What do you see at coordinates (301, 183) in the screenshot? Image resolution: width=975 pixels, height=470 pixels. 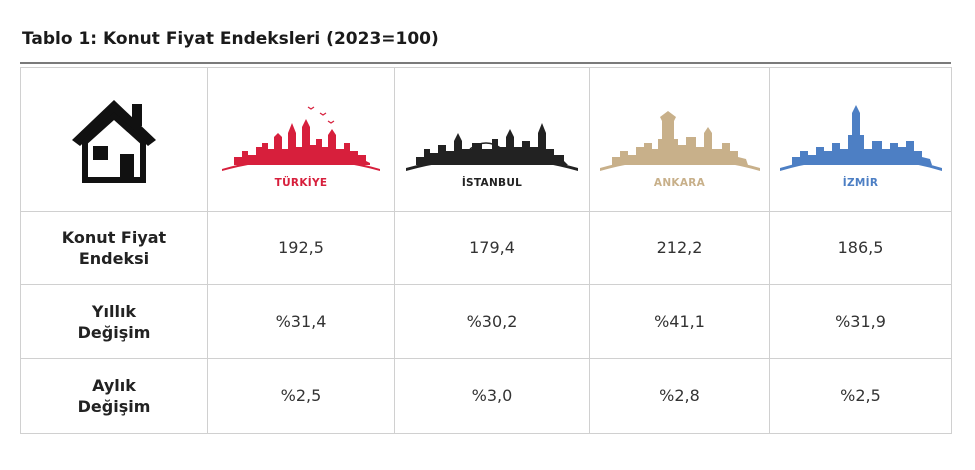 I see `city-name-turkiye: TÜRKİYE` at bounding box center [301, 183].